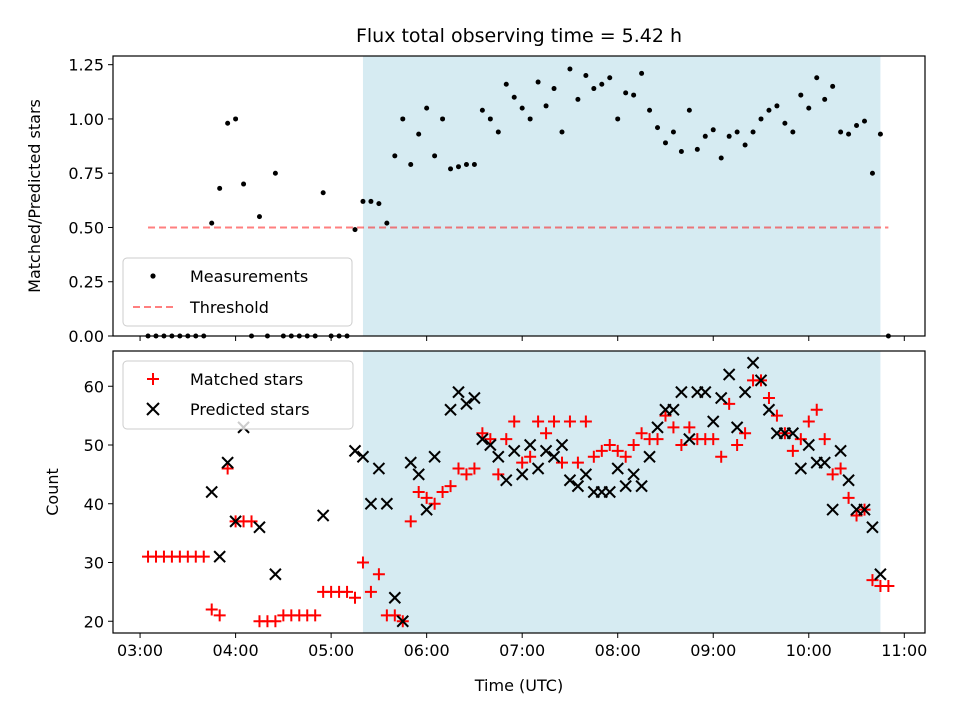 This screenshot has width=960, height=720. Describe the element at coordinates (809, 650) in the screenshot. I see `x-tick-label: 10:00` at that location.